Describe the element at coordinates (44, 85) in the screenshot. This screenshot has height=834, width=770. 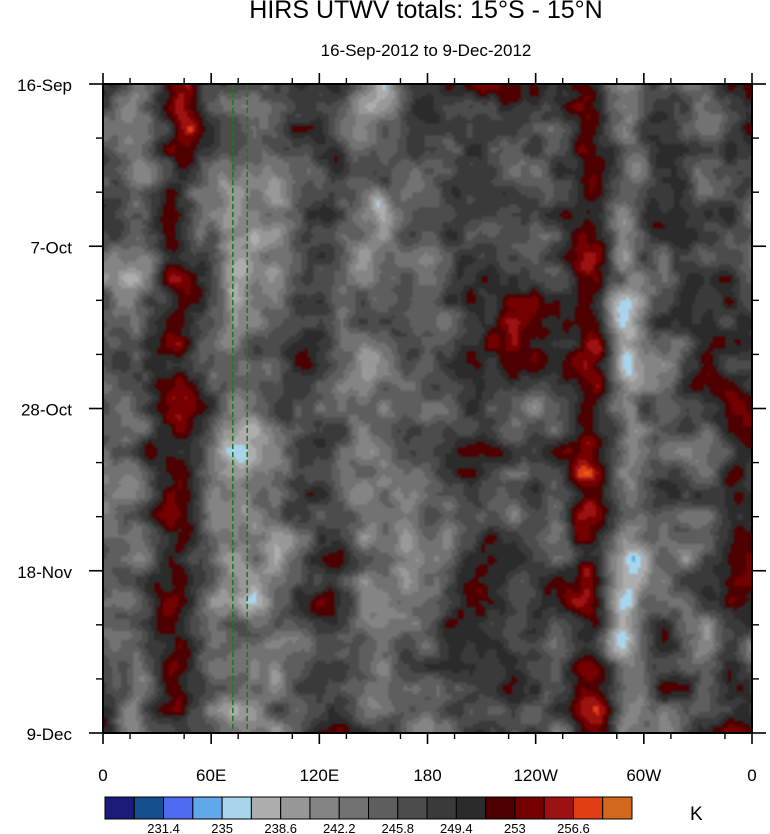
I see `y-tick-label: 16-Sep` at that location.